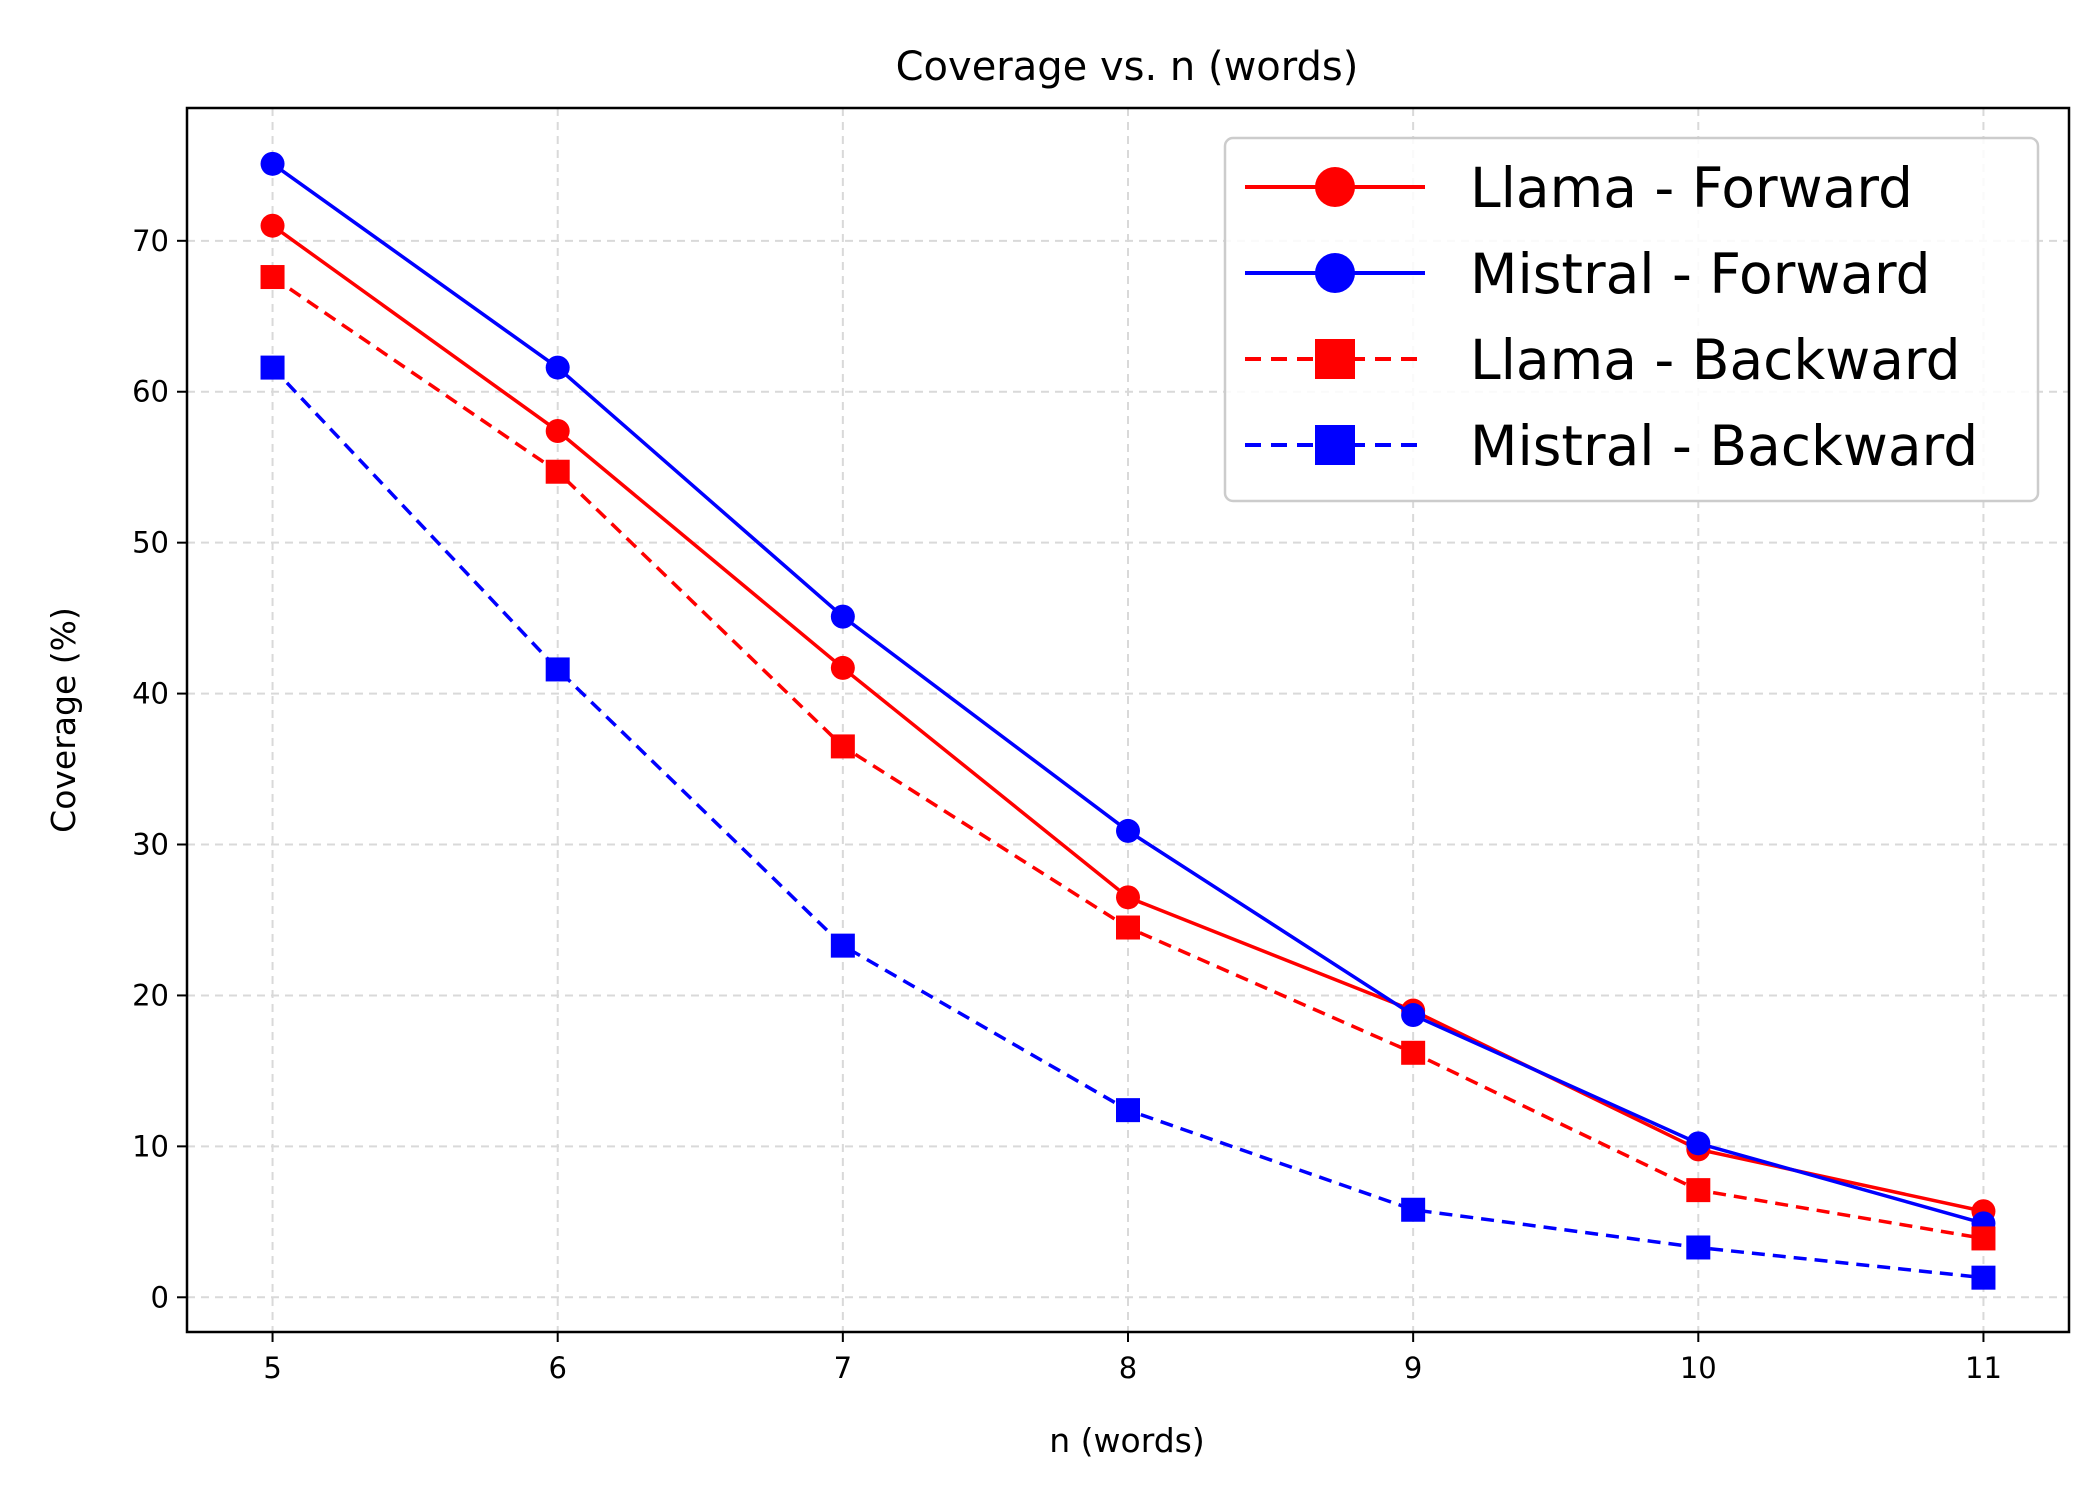 Image resolution: width=2100 pixels, height=1500 pixels. I want to click on legend-item-mistral-forward: Mistral - Forward, so click(1588, 274).